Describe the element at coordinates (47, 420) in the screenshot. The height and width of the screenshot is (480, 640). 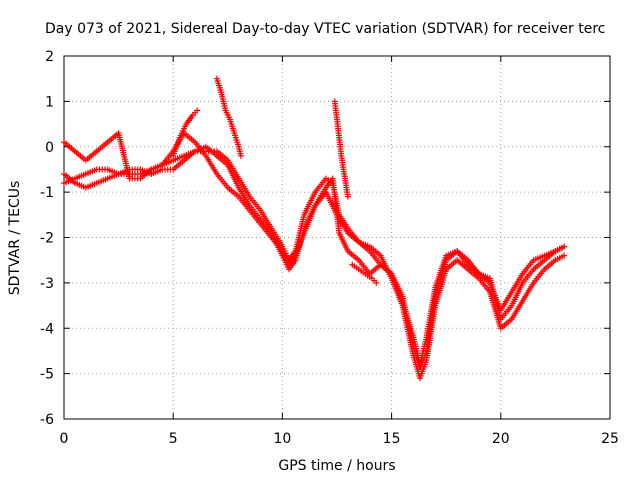
I see `y-tick-label: -6` at that location.